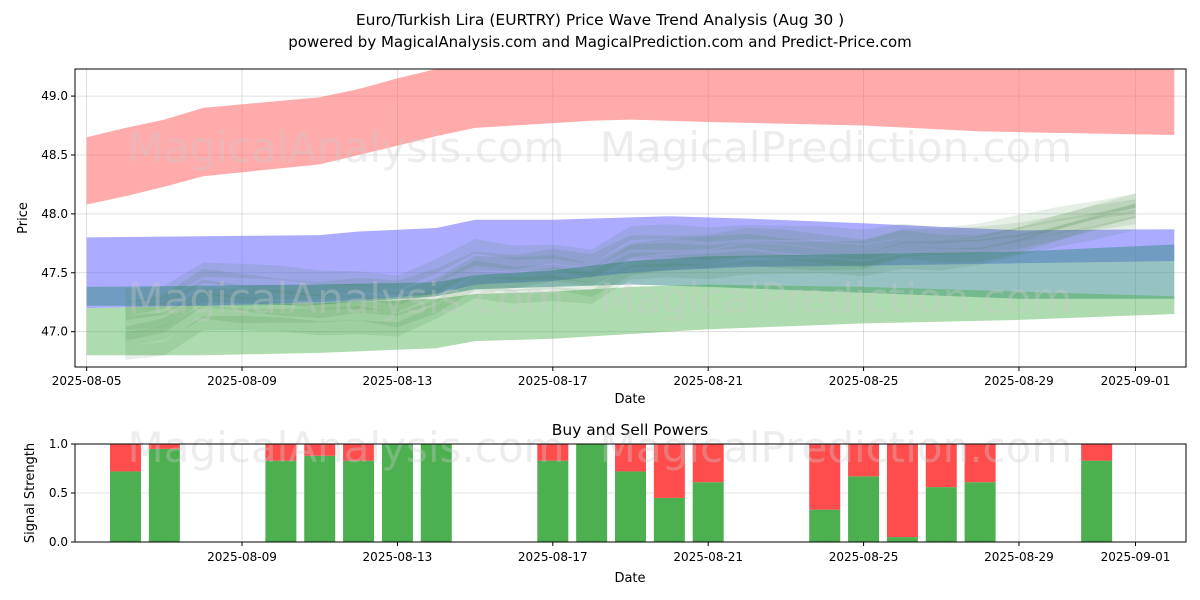 The width and height of the screenshot is (1200, 600). What do you see at coordinates (54, 214) in the screenshot?
I see `price-ytick-label-2: 48.0` at bounding box center [54, 214].